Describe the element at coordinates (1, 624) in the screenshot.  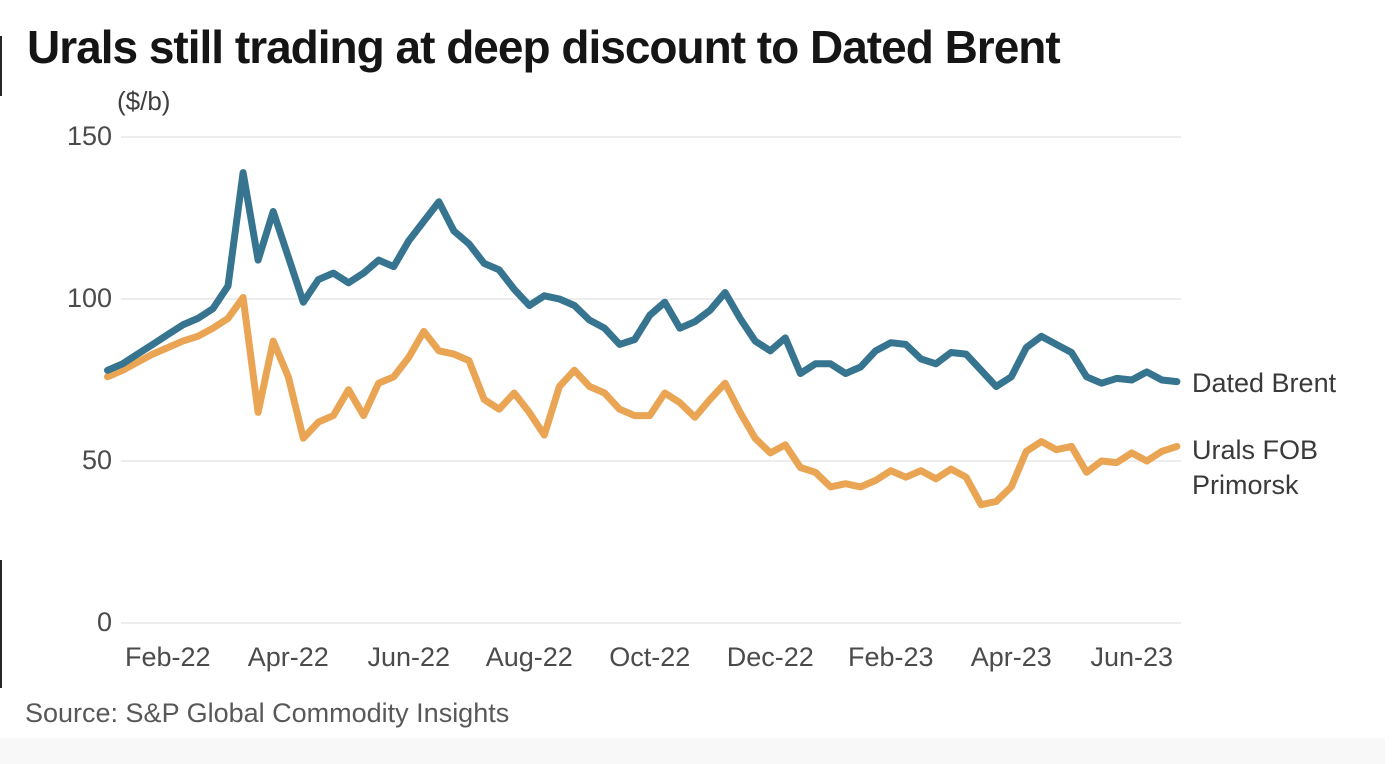
I see `left-edge-artifact-bottom` at that location.